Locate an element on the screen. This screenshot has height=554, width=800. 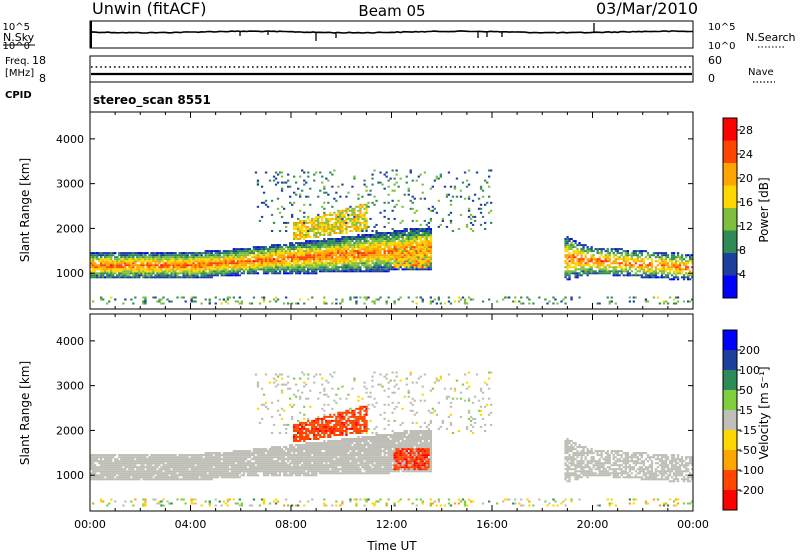
power-colorbar-label: Power [dB] is located at coordinates (764, 209).